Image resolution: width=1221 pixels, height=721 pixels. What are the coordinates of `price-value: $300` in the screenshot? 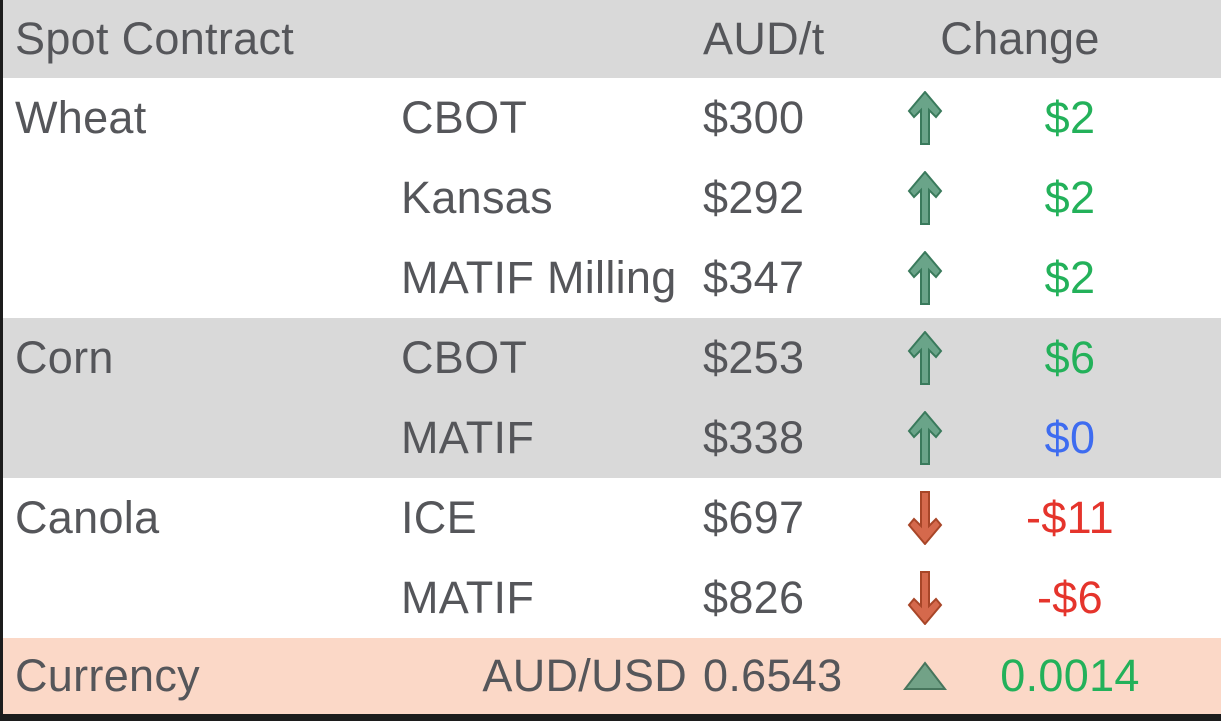 It's located at (754, 117).